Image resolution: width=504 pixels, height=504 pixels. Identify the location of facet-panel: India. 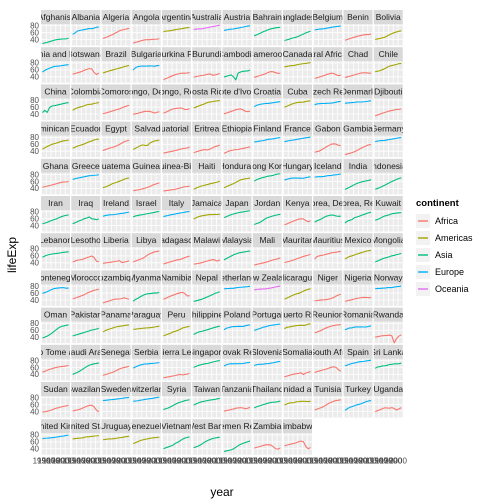
(358, 176).